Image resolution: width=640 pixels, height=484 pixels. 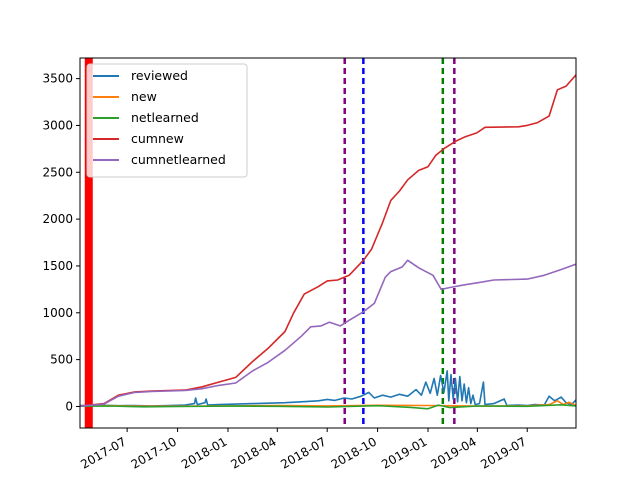 I want to click on x-tick-label: 2017-10, so click(x=154, y=452).